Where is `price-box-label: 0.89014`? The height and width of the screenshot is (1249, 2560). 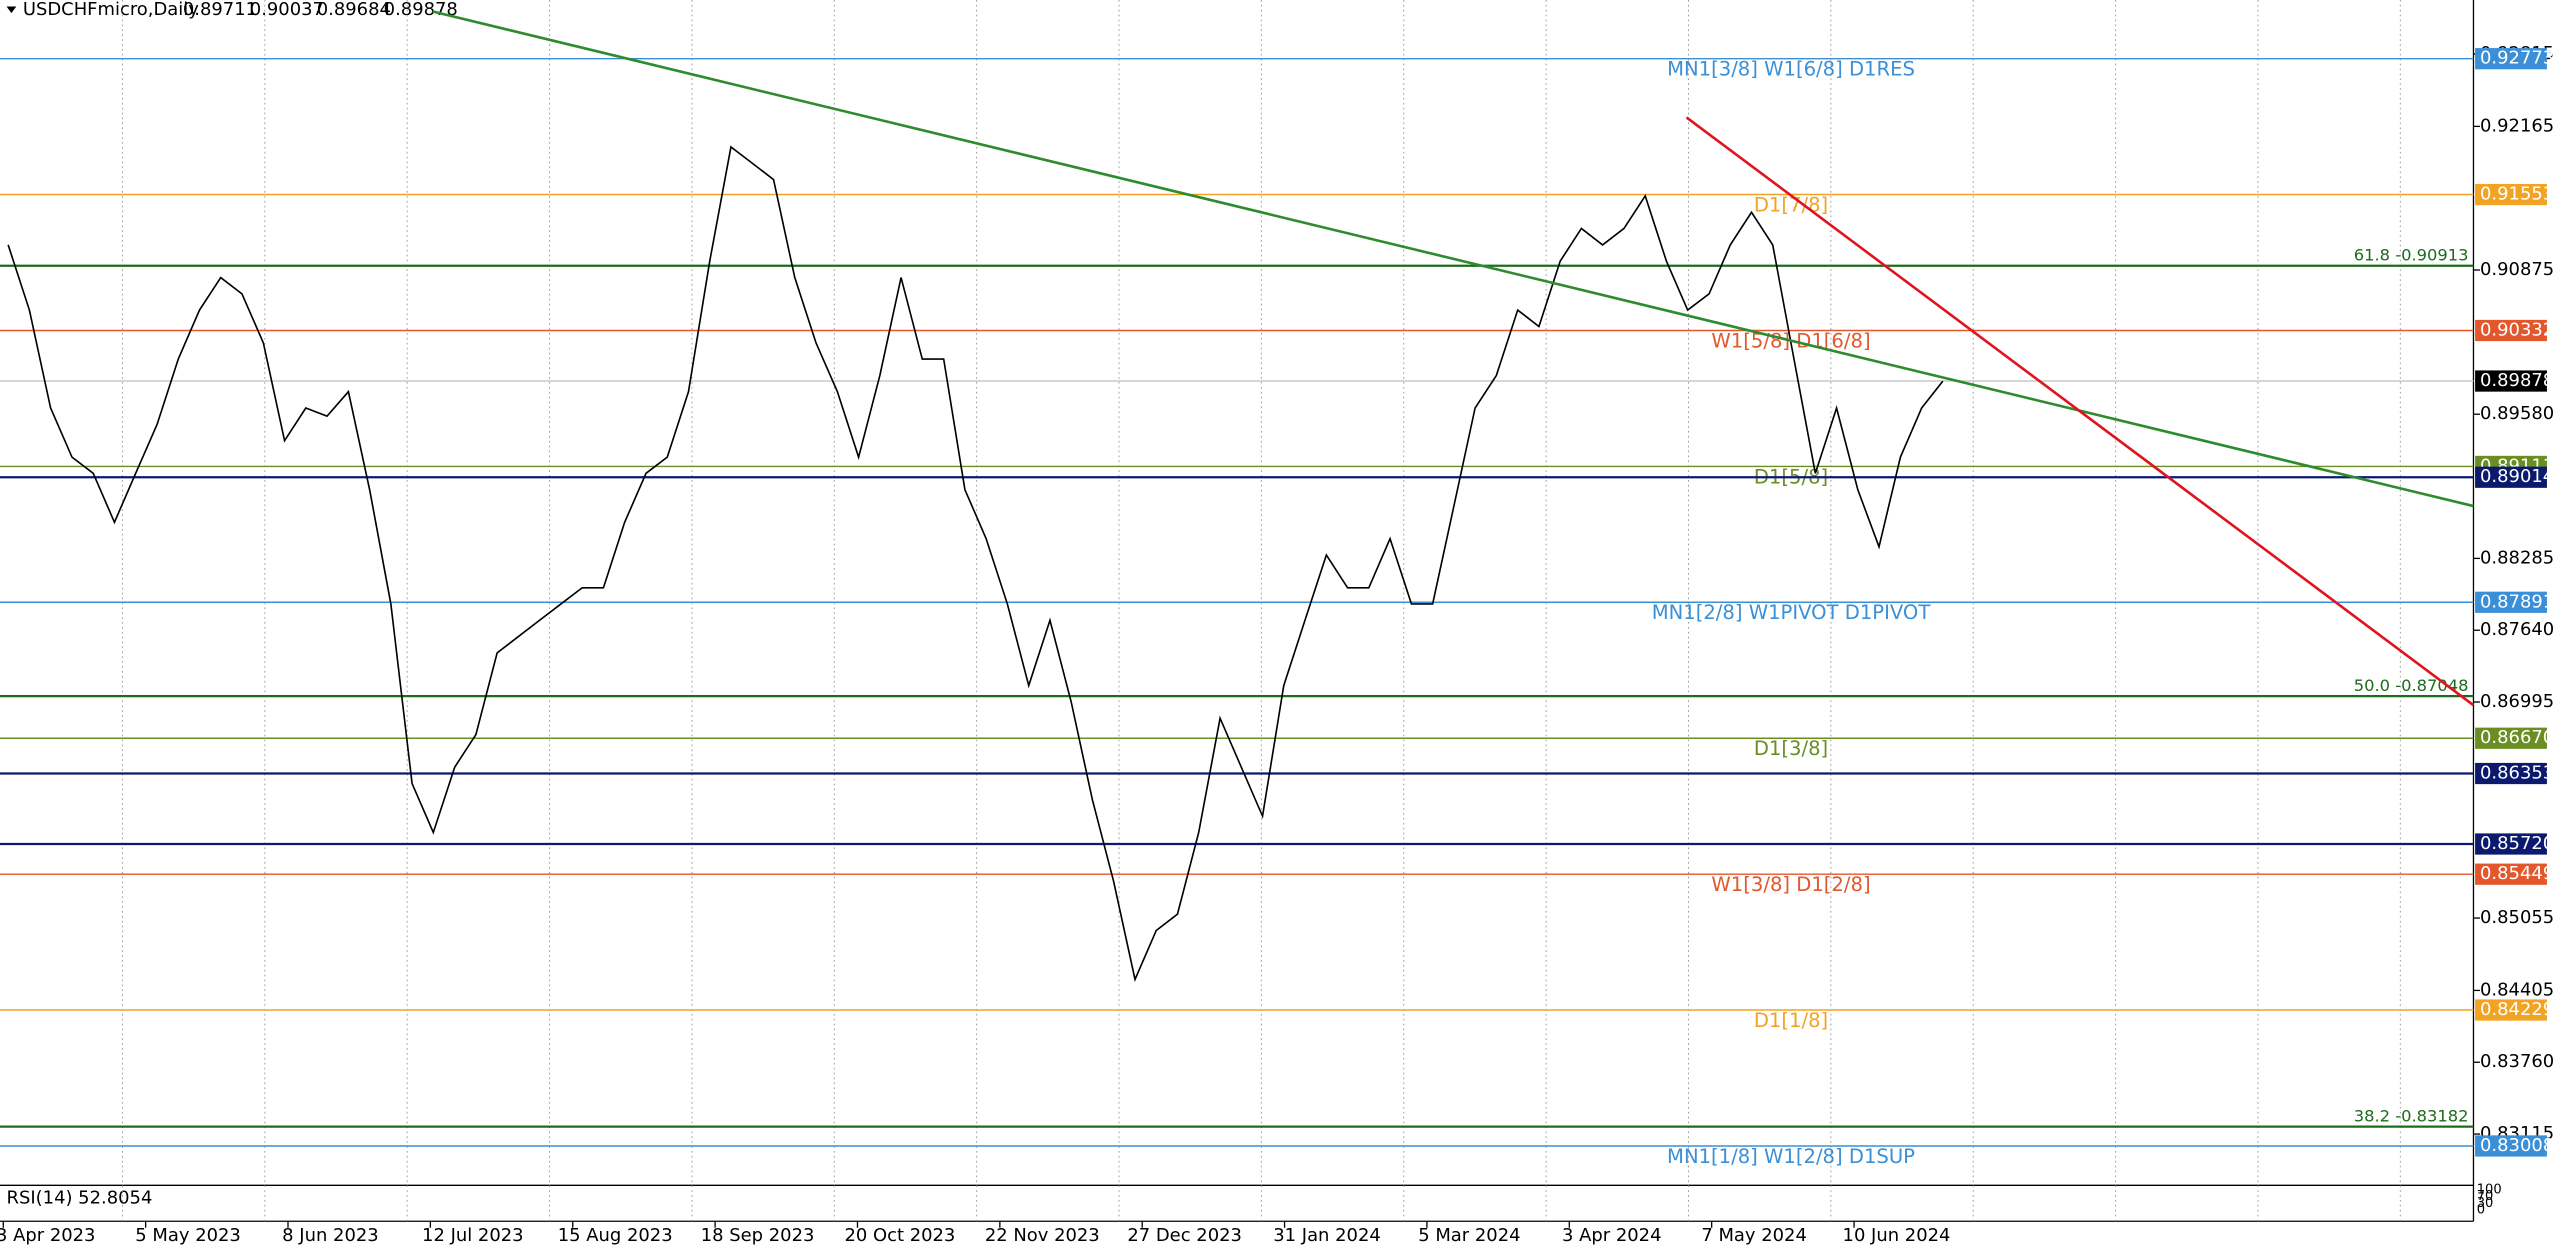 price-box-label: 0.89014 is located at coordinates (2517, 476).